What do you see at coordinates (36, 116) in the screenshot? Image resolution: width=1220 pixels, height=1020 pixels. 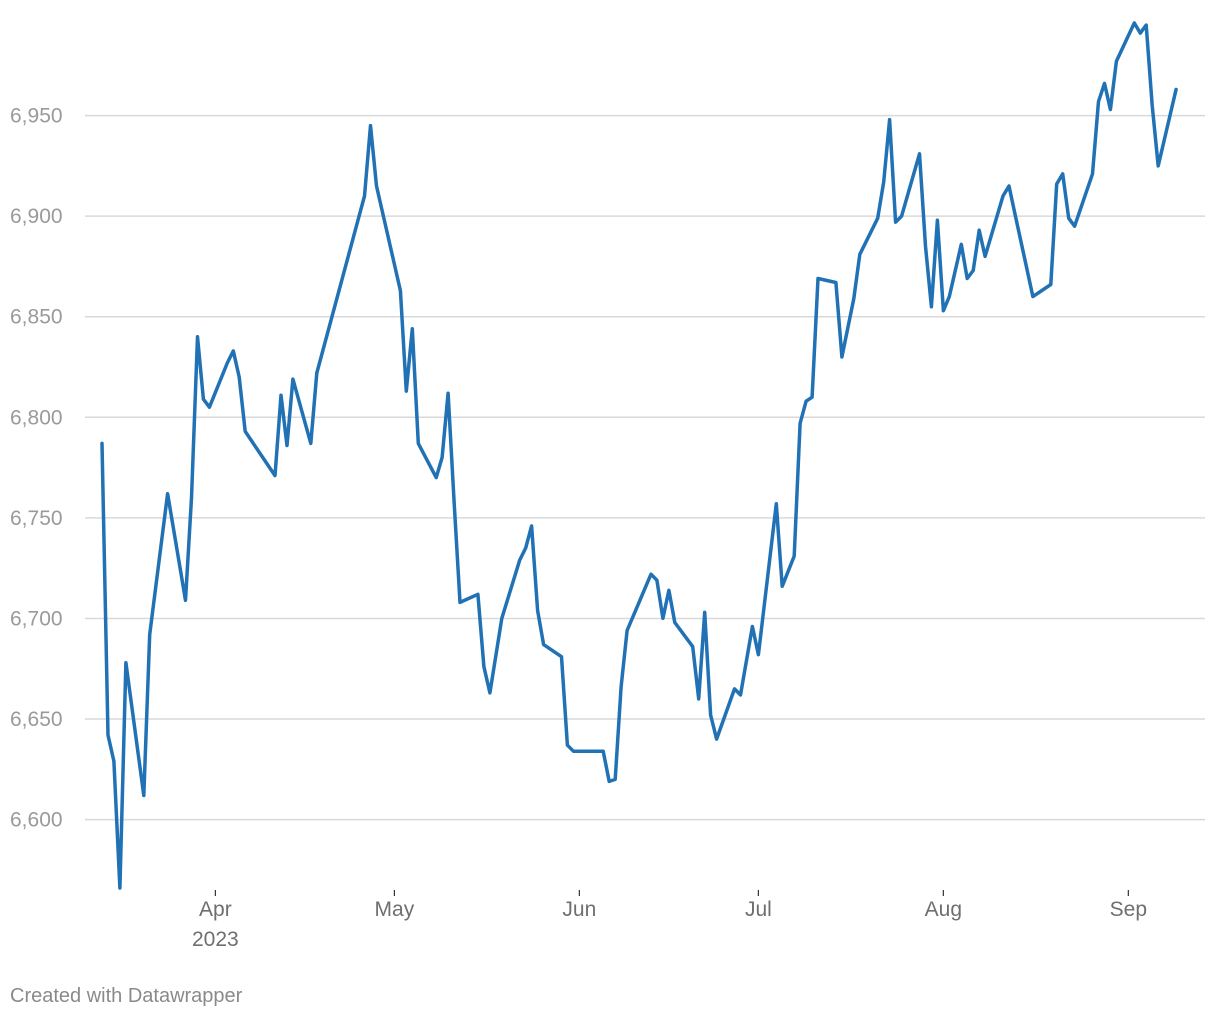 I see `y-tick-label: 6,950` at bounding box center [36, 116].